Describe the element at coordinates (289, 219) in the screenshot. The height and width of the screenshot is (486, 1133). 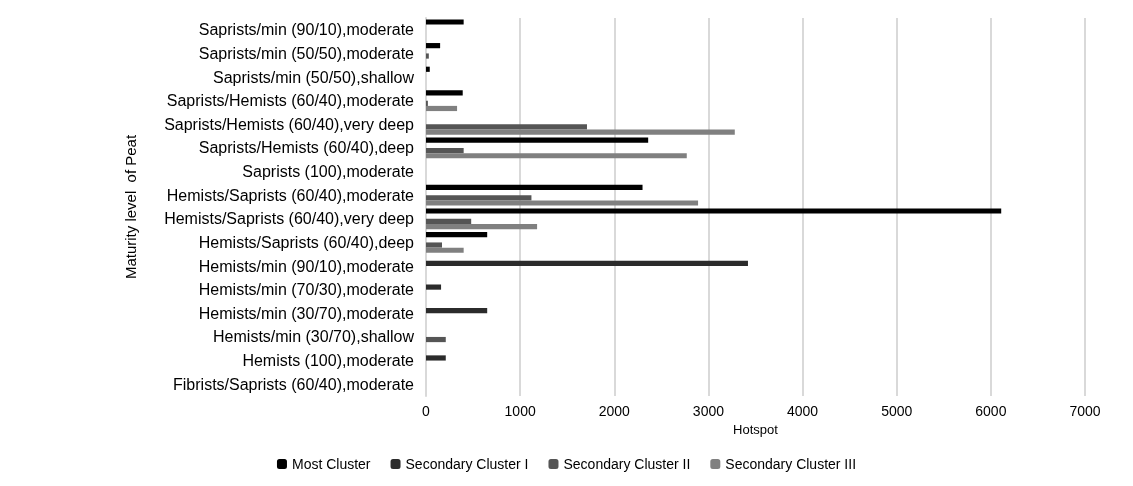
I see `y-tick-label: Hemists/Saprists (60/40),very deep` at that location.